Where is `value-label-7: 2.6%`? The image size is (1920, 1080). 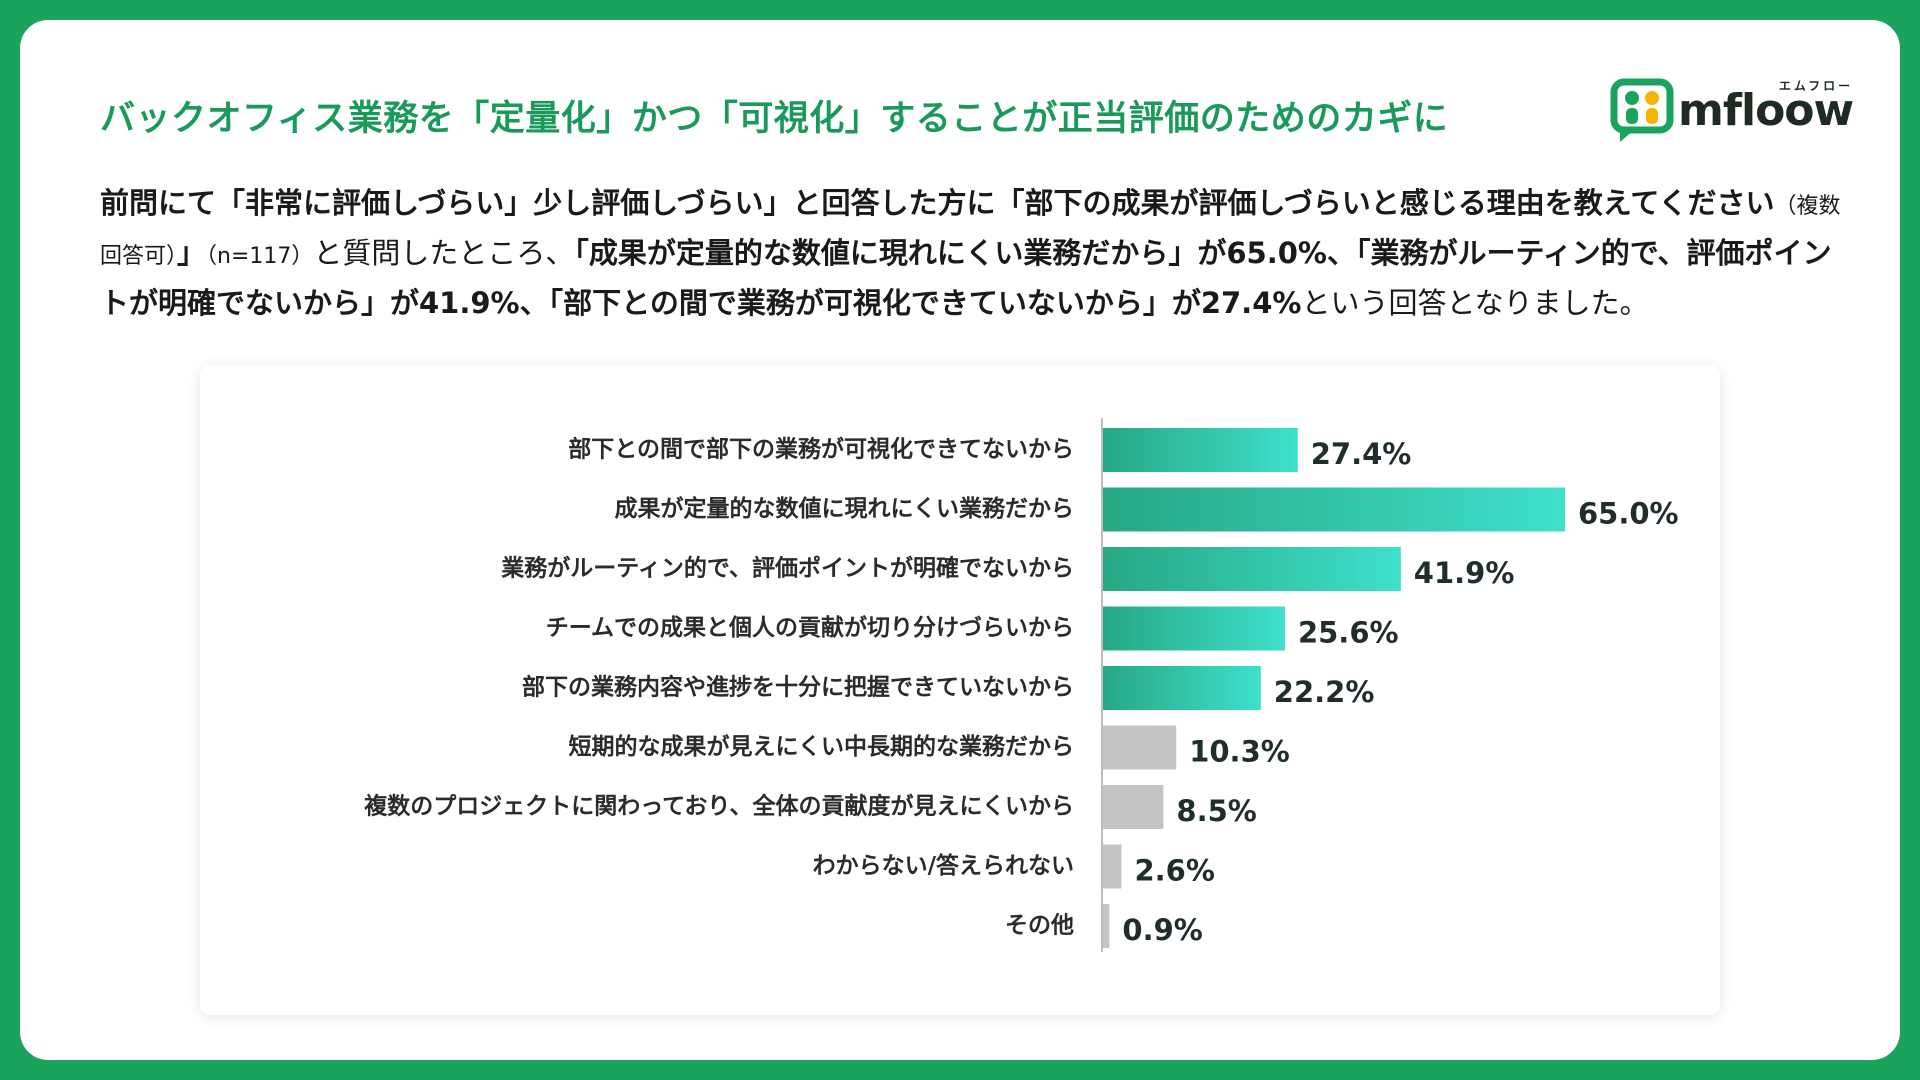
value-label-7: 2.6% is located at coordinates (1174, 871).